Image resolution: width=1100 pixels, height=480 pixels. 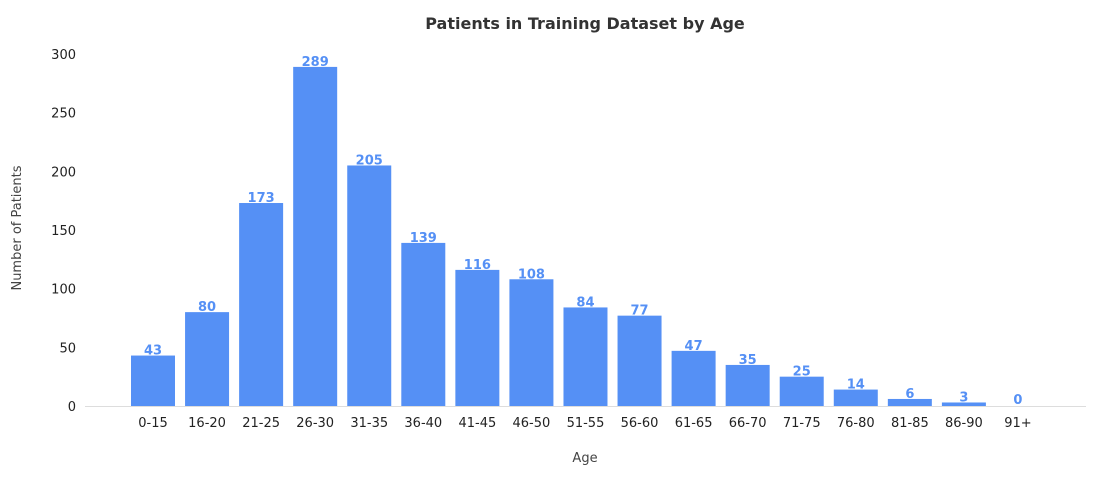 What do you see at coordinates (153, 351) in the screenshot?
I see `bar-value-label: 43` at bounding box center [153, 351].